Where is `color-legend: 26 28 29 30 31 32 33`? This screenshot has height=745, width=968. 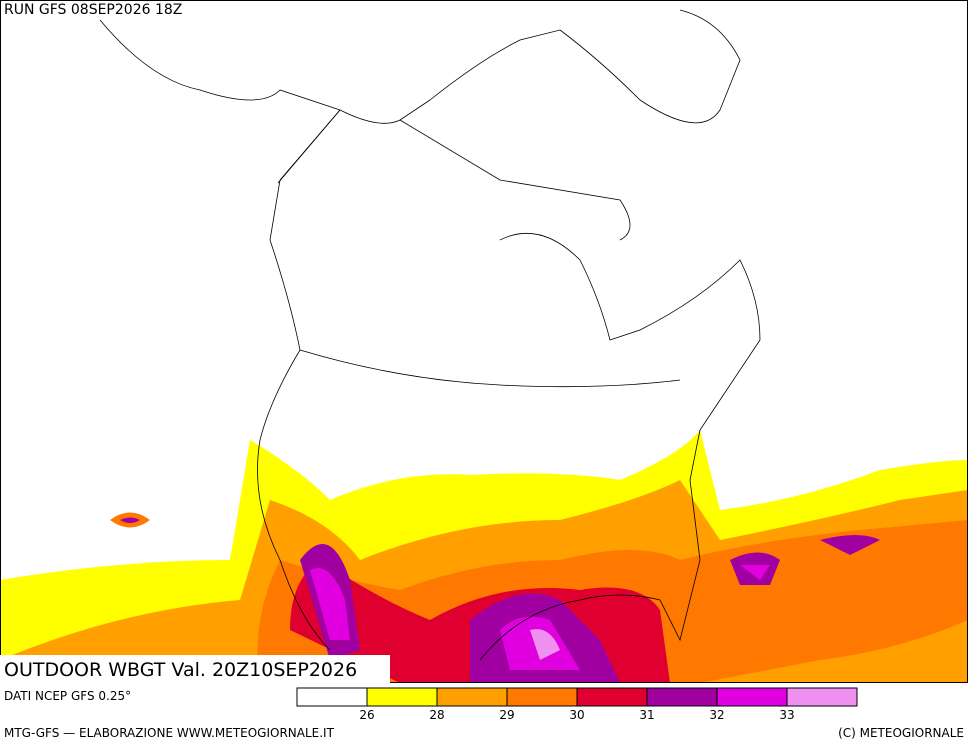
color-legend: 26 28 29 30 31 32 33 is located at coordinates (577, 704).